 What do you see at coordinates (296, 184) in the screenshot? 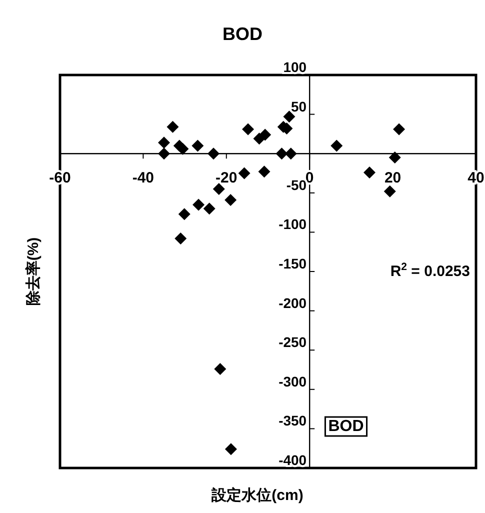
I see `y-tick-label: -50` at bounding box center [296, 184].